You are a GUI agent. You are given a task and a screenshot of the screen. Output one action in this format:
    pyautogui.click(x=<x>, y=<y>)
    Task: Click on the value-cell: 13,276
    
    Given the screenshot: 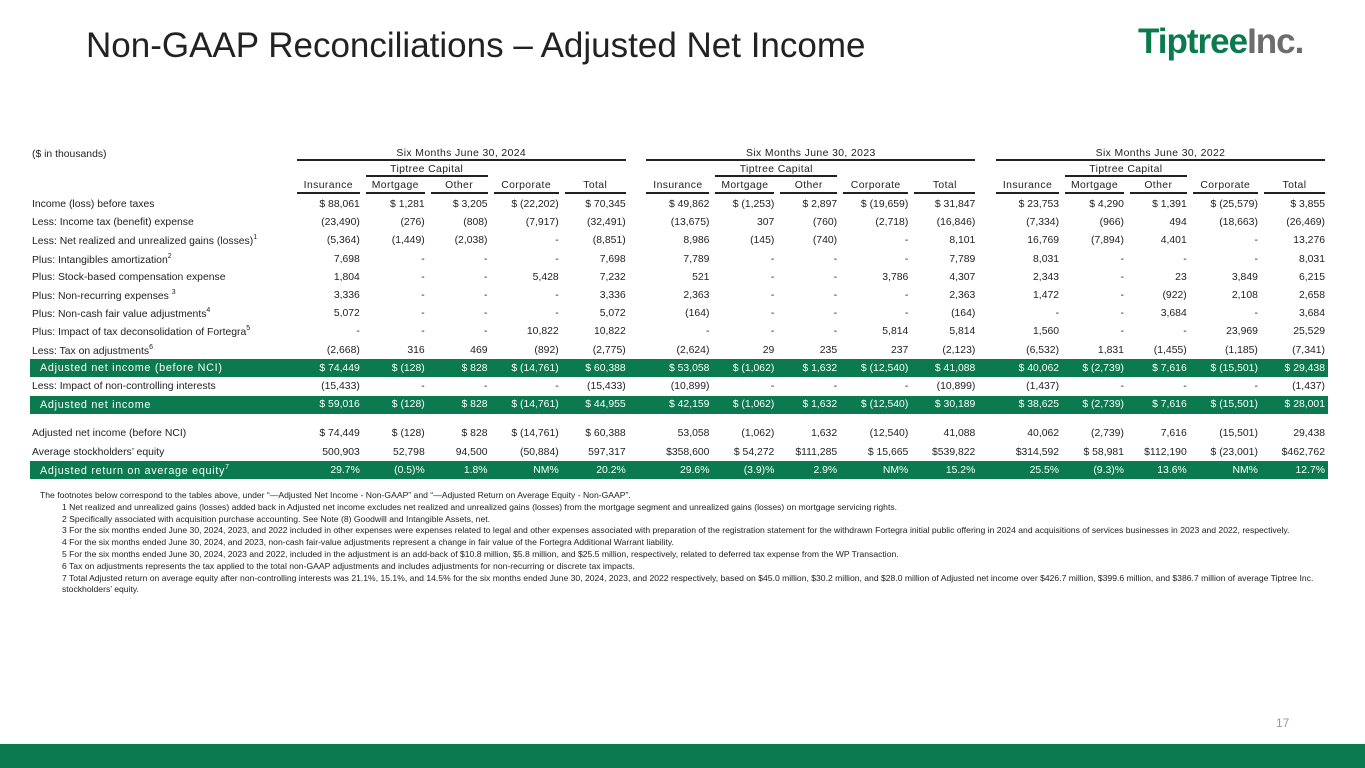 What is the action you would take?
    pyautogui.click(x=1309, y=241)
    